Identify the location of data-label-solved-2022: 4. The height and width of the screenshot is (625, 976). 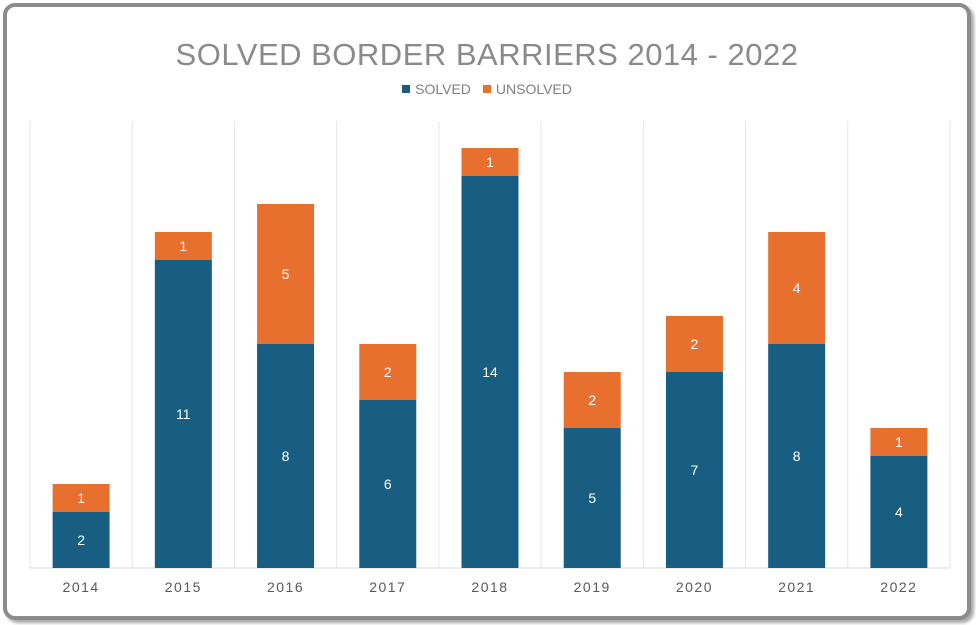
(899, 512).